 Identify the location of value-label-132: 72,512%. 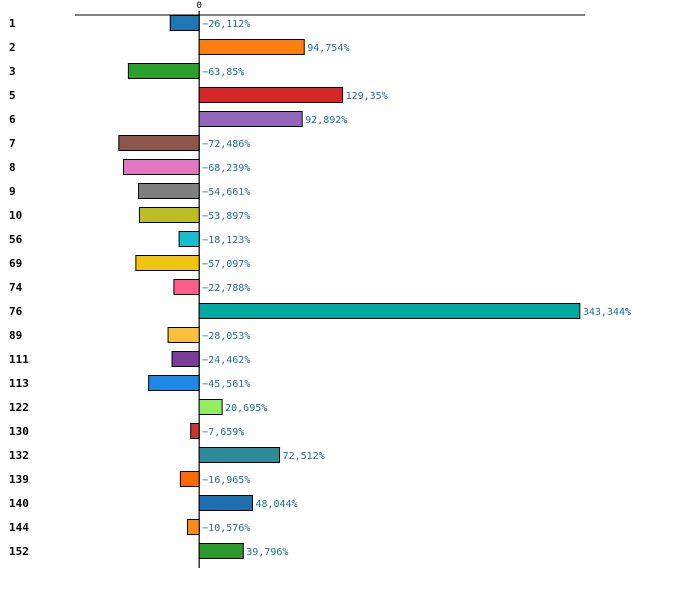
(304, 456).